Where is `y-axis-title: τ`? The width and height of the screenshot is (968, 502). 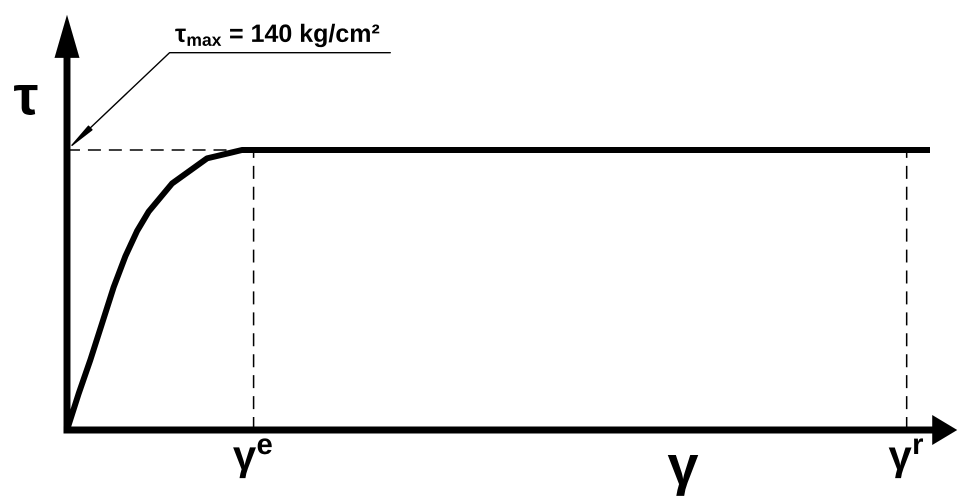
y-axis-title: τ is located at coordinates (26, 100).